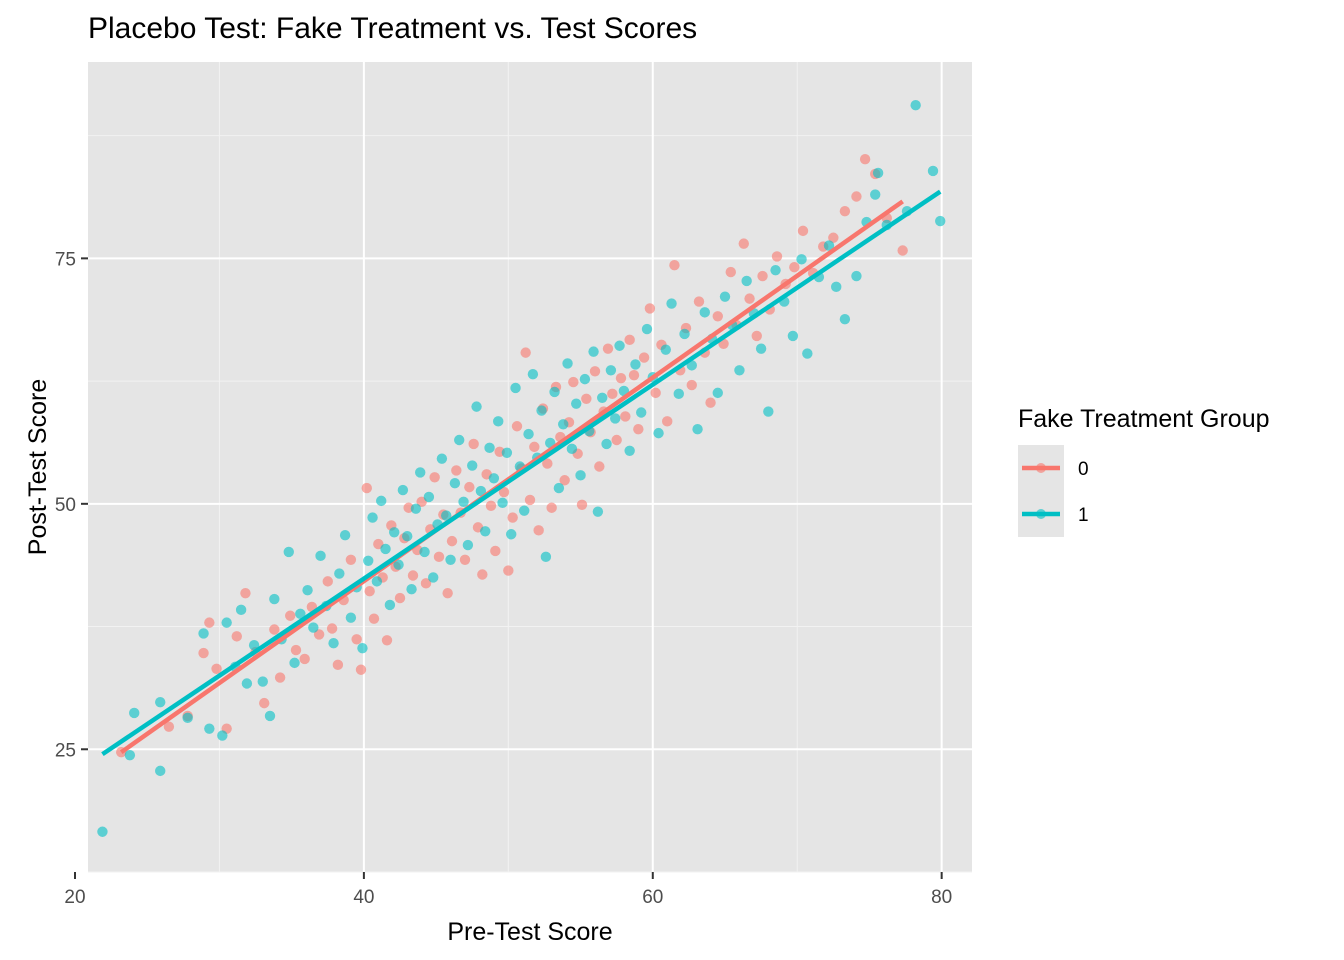  I want to click on y-axis: 25 50 75, so click(71, 505).